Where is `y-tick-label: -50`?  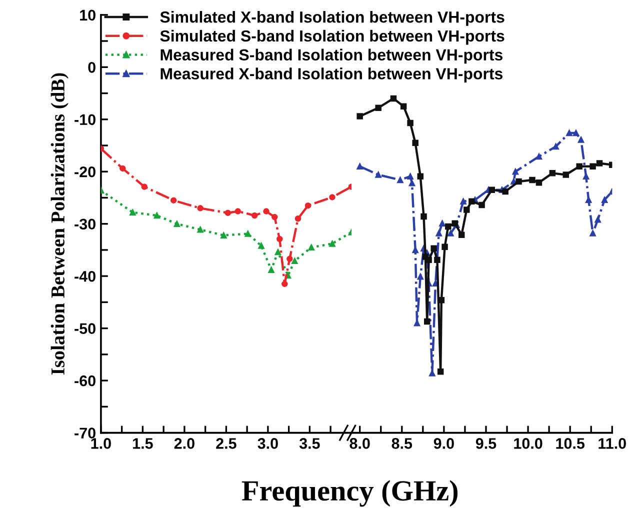
y-tick-label: -50 is located at coordinates (85, 328).